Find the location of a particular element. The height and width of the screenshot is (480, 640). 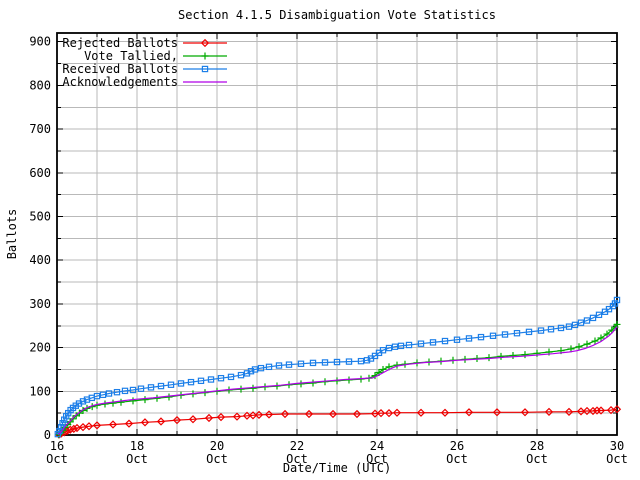

x-tick-label-day: 16 is located at coordinates (57, 446).